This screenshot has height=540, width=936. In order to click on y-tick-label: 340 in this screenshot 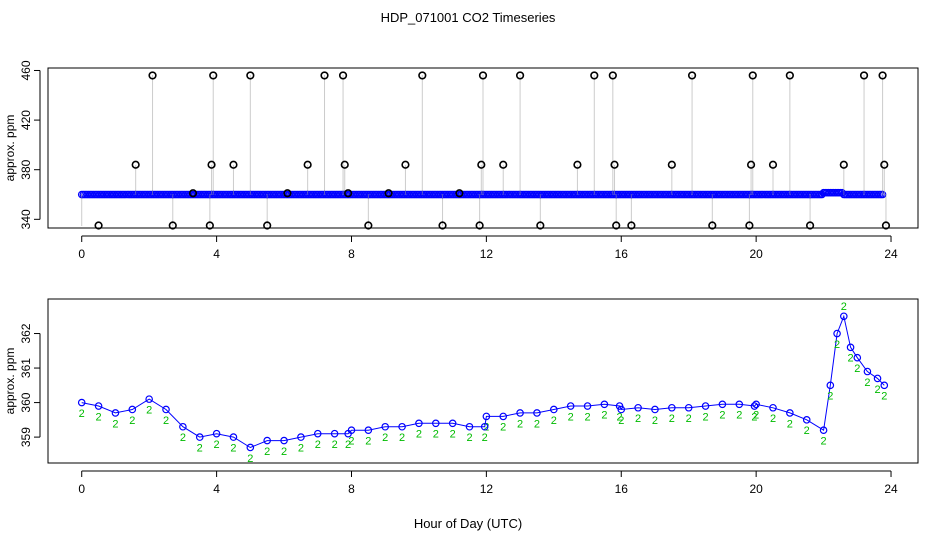, I will do `click(26, 219)`.